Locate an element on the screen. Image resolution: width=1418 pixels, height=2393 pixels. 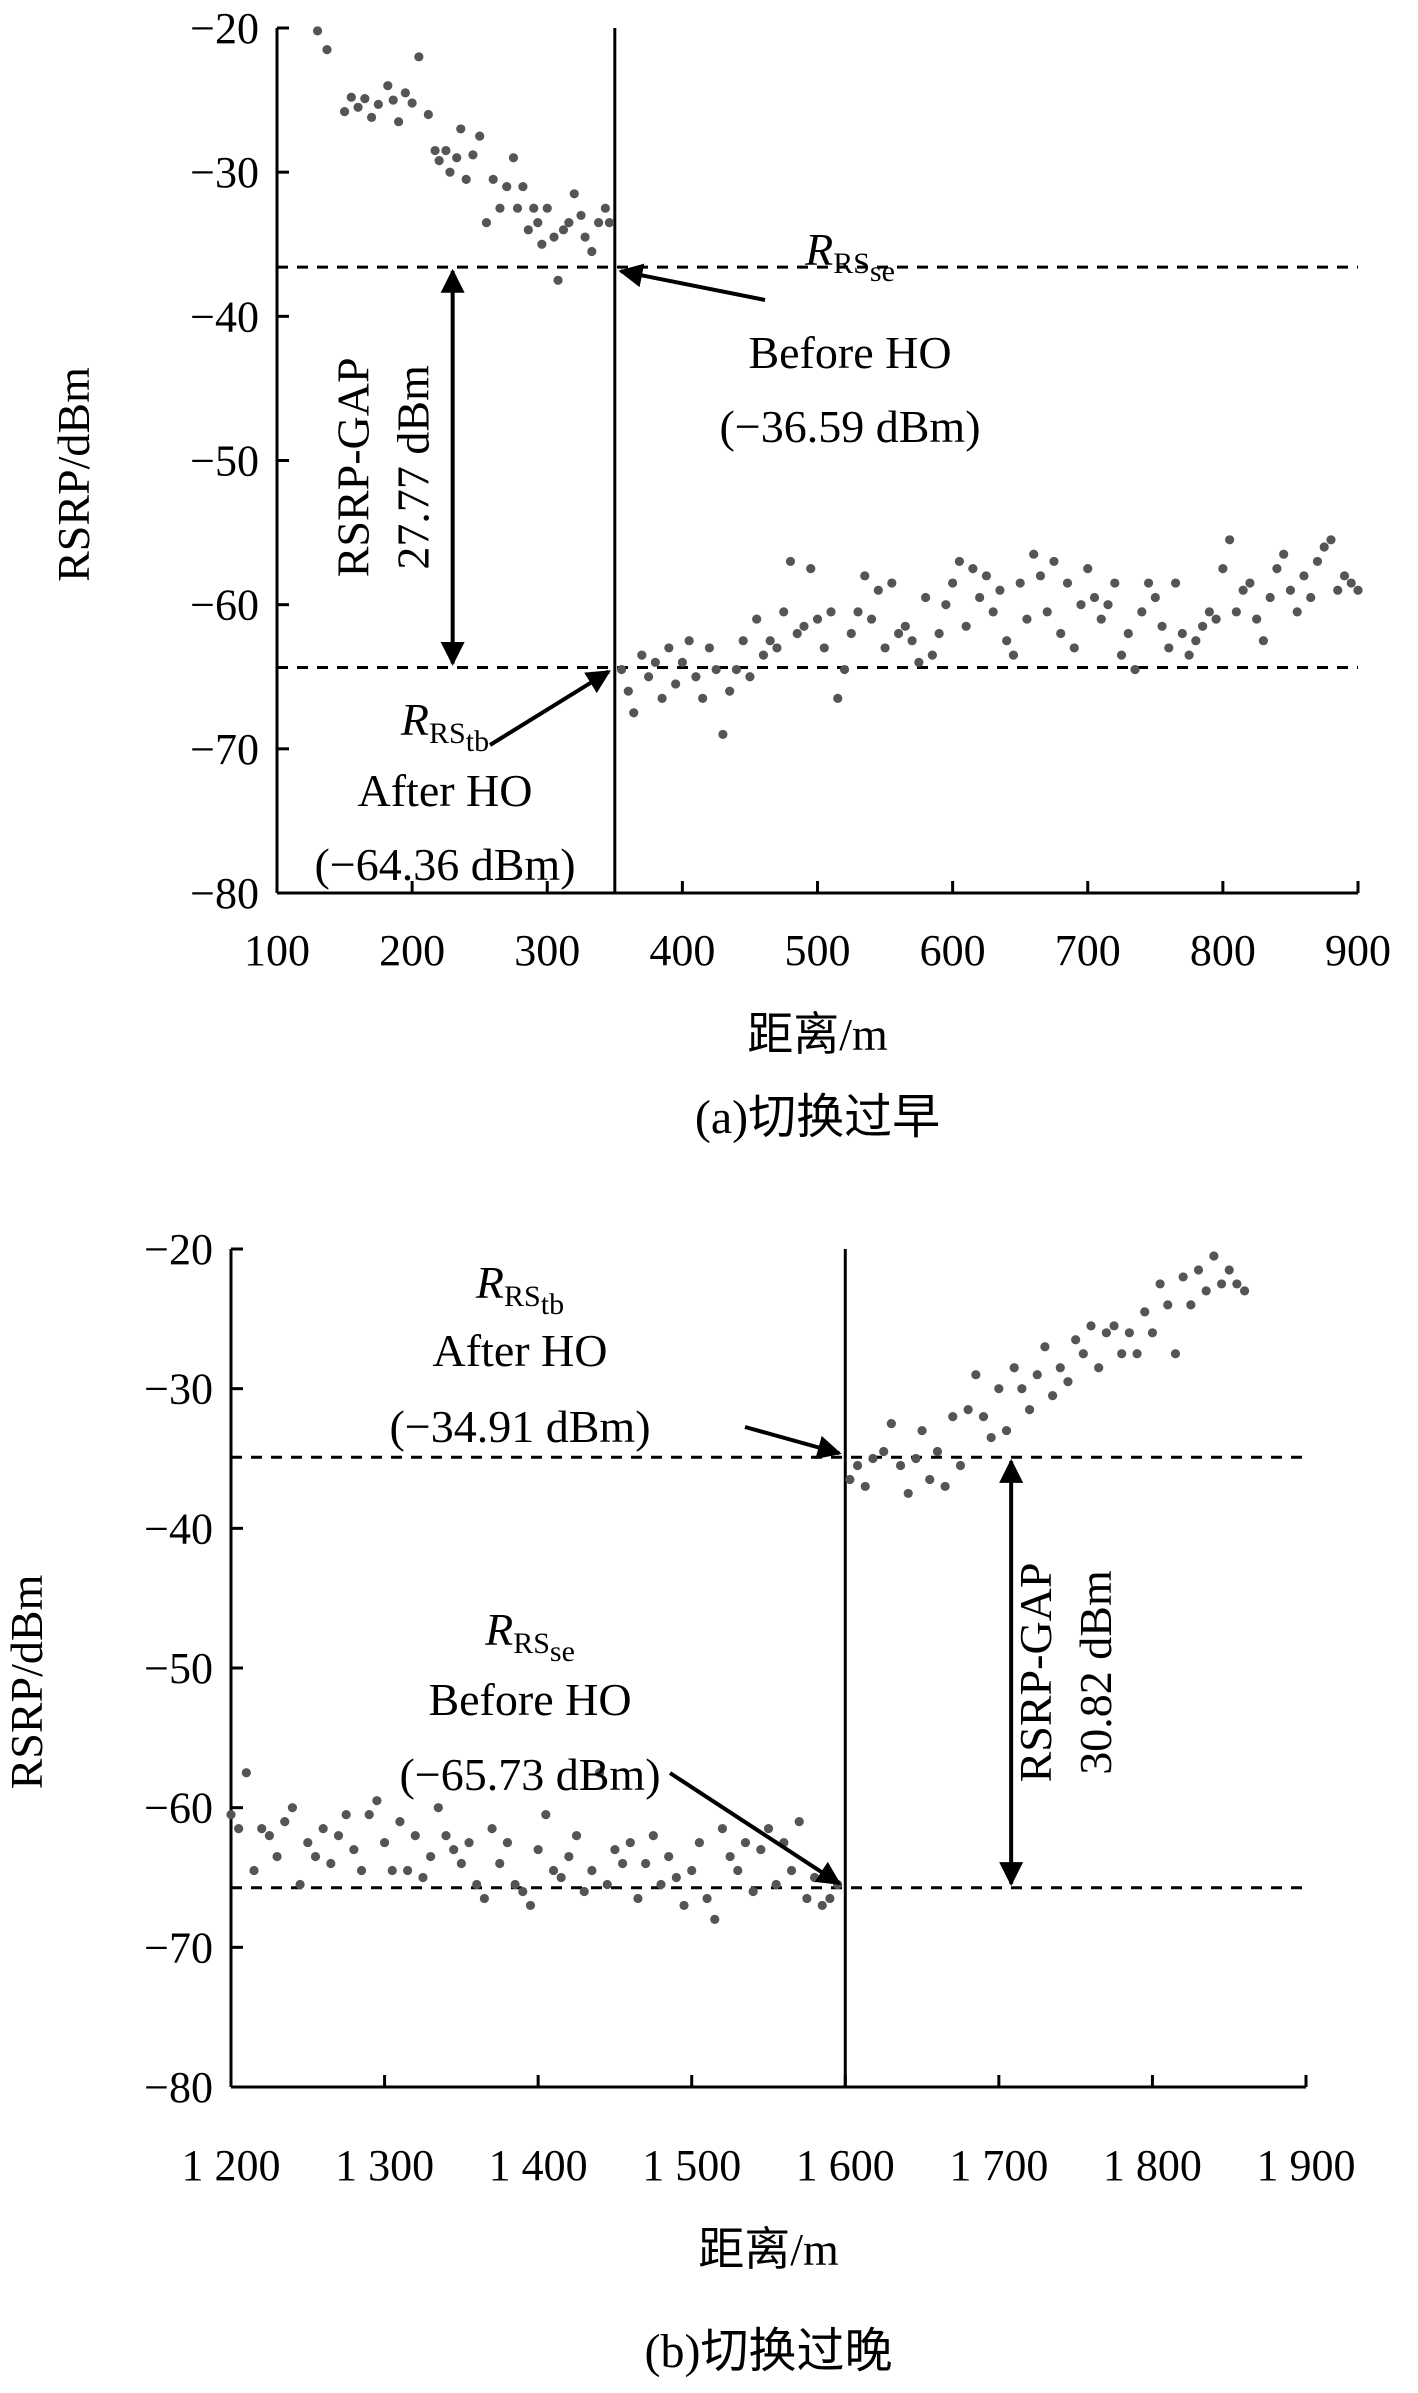
reference-symbol: RRSse is located at coordinates (849, 256).